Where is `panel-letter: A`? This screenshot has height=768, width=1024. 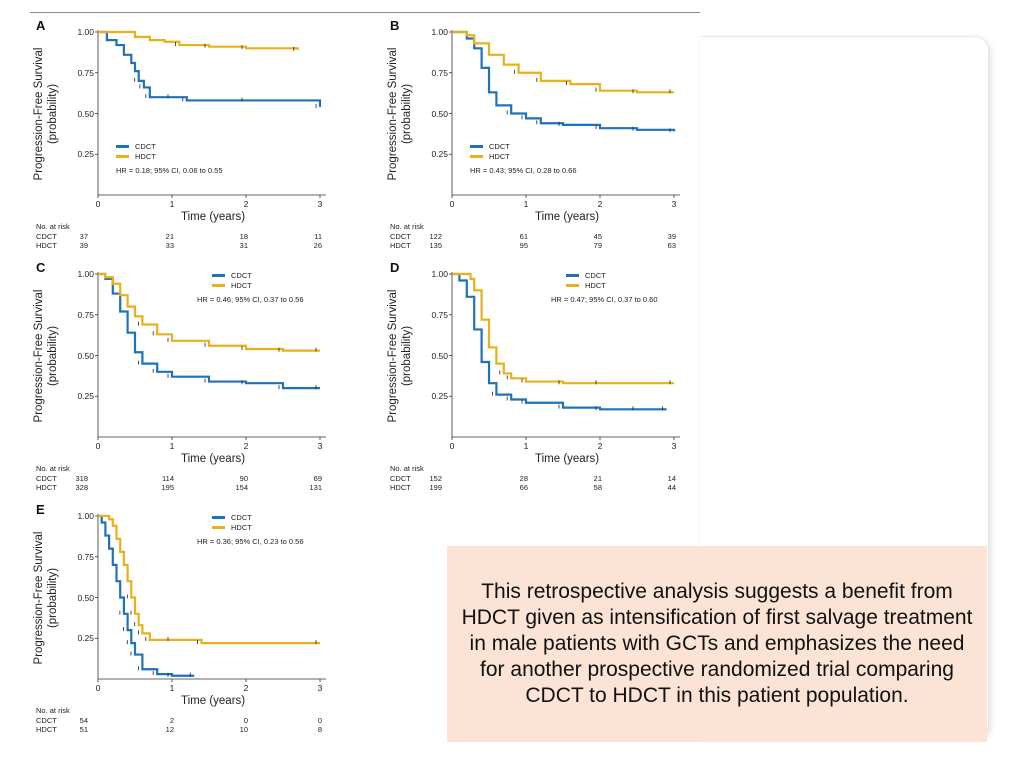 panel-letter: A is located at coordinates (41, 25).